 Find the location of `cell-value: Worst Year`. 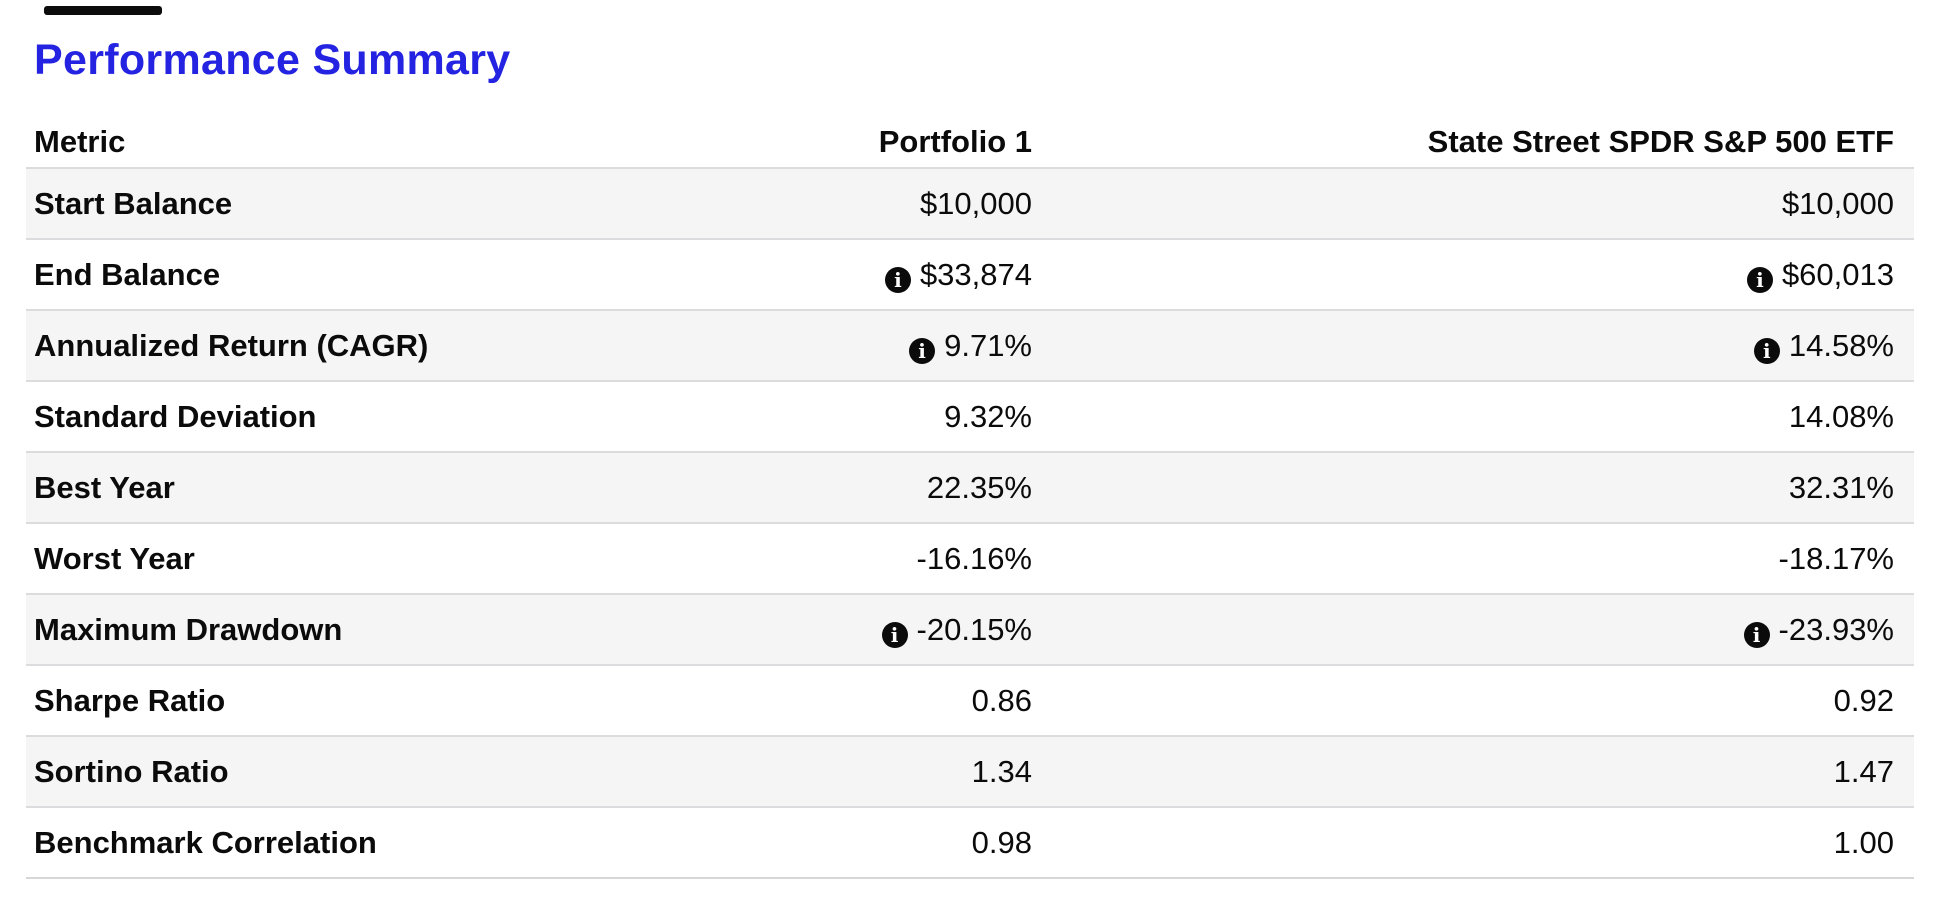

cell-value: Worst Year is located at coordinates (114, 558).